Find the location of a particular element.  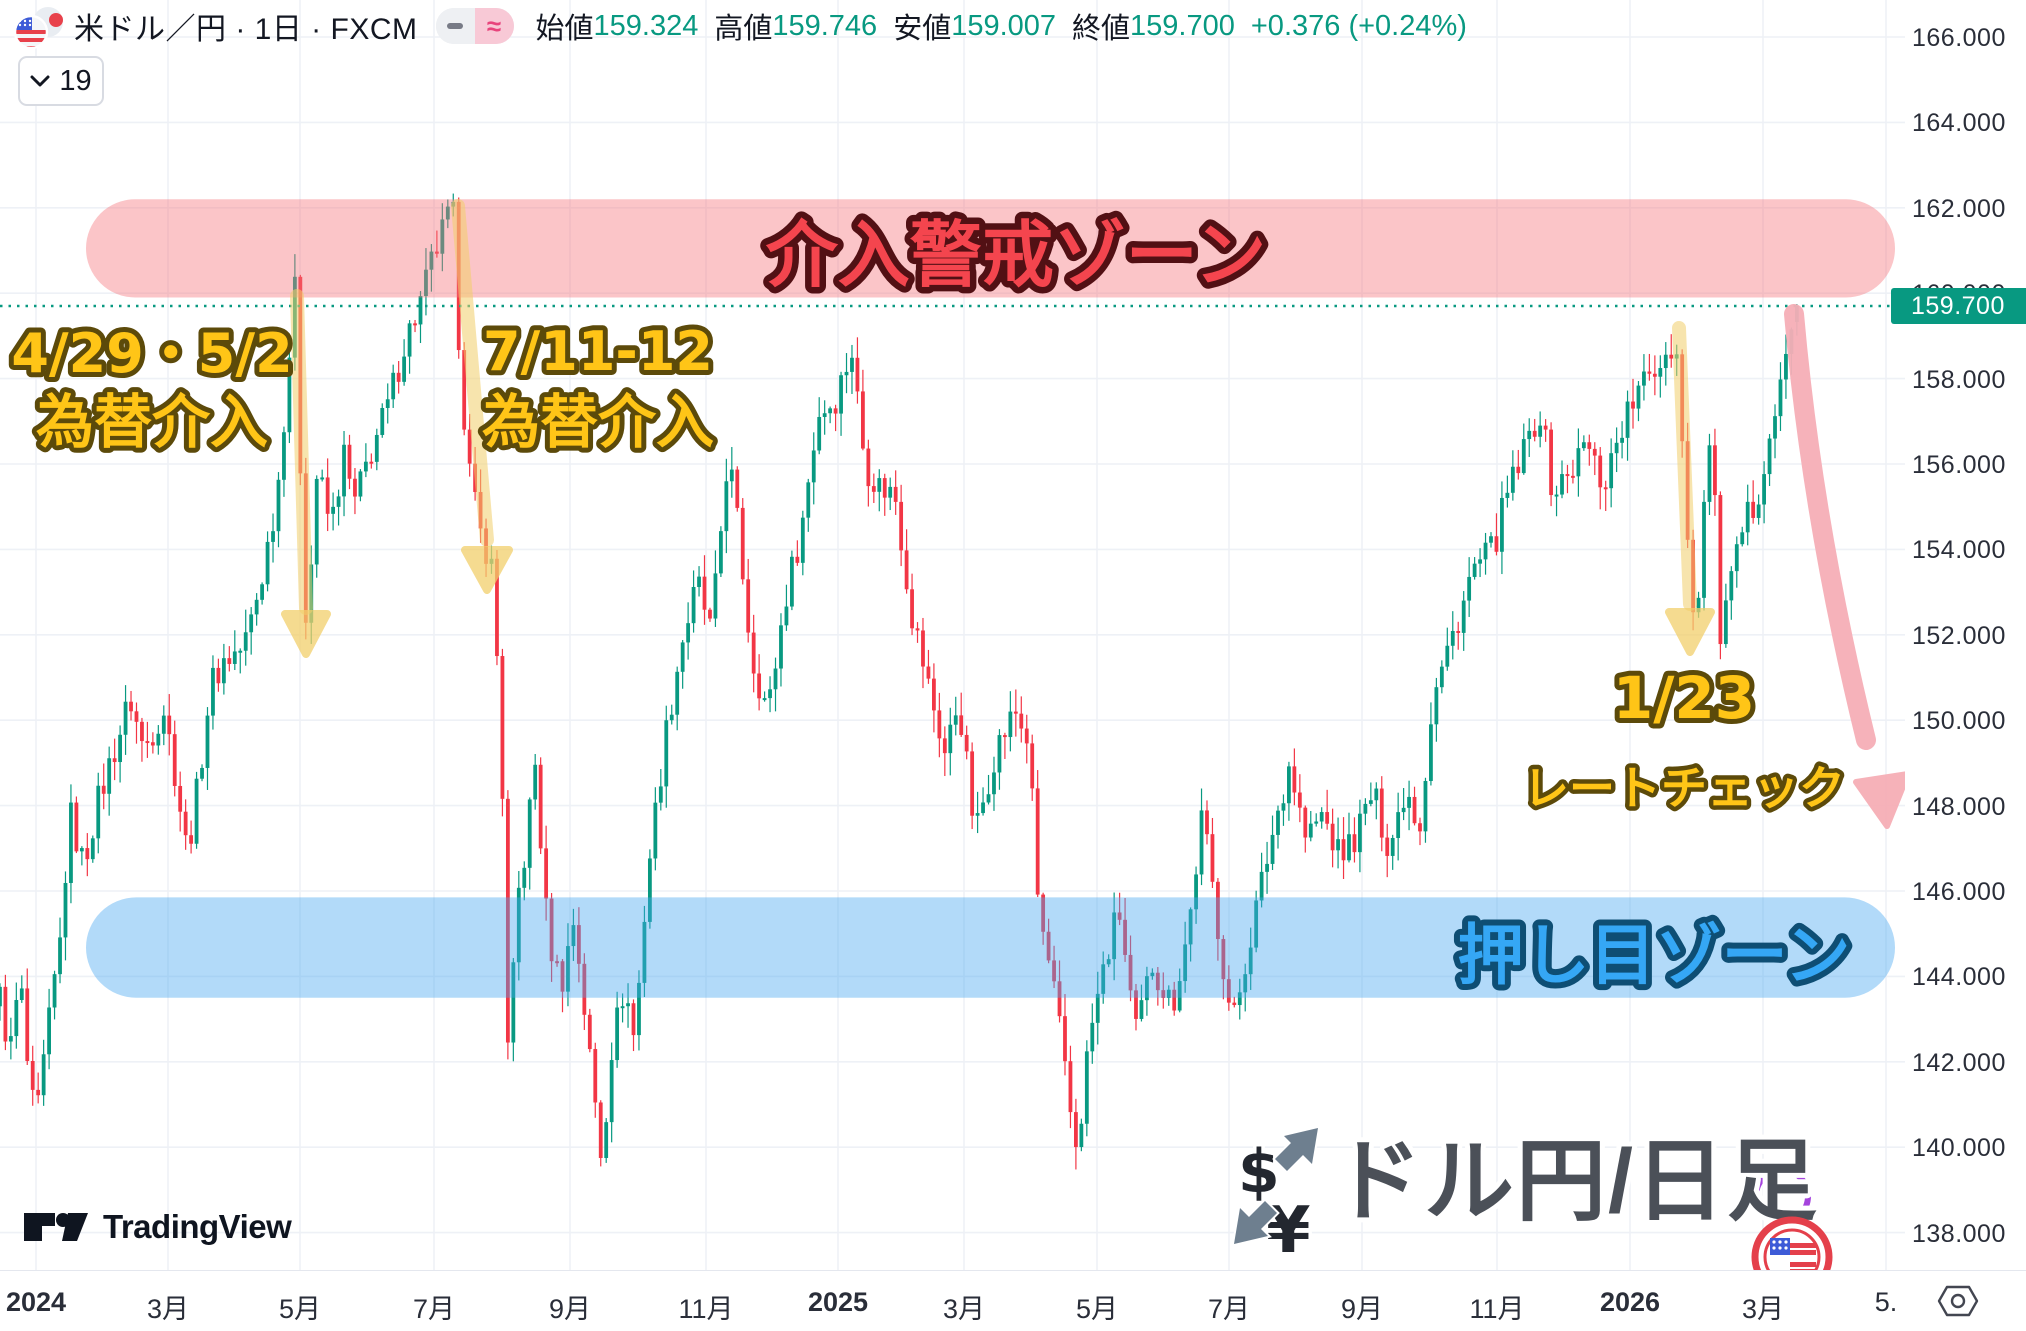

arrow-rate-check-head is located at coordinates (1690, 632).